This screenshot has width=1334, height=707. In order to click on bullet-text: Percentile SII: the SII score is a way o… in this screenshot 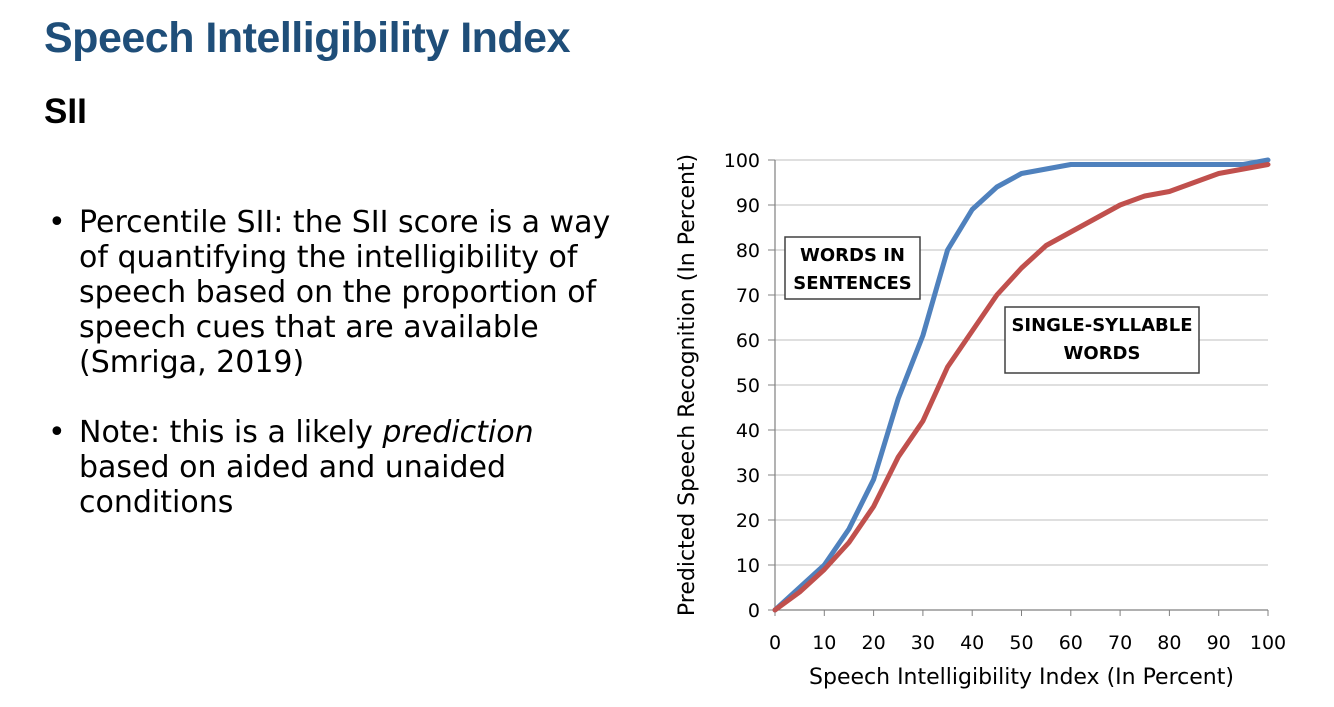, I will do `click(345, 292)`.